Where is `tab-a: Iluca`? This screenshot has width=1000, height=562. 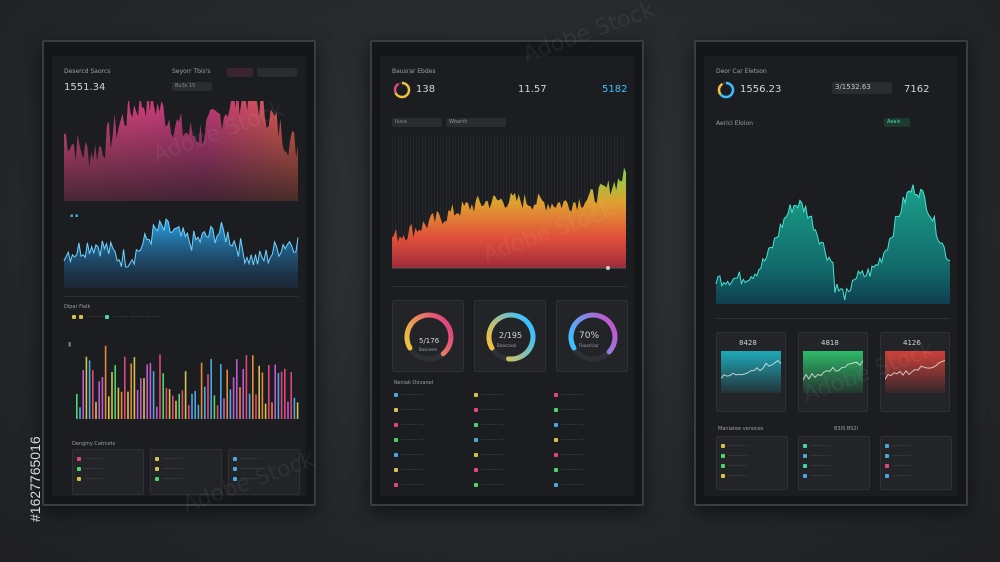
tab-a: Iluca is located at coordinates (417, 122).